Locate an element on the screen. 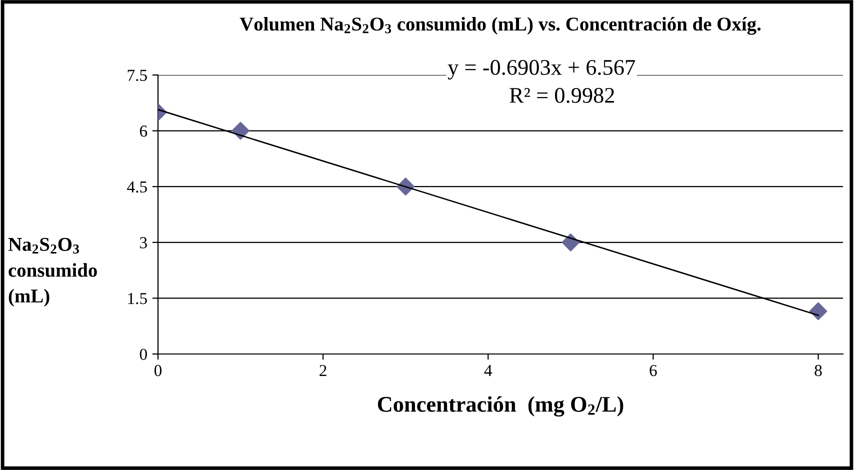 This screenshot has width=854, height=470. y-tick-label: 4.5 is located at coordinates (137, 187).